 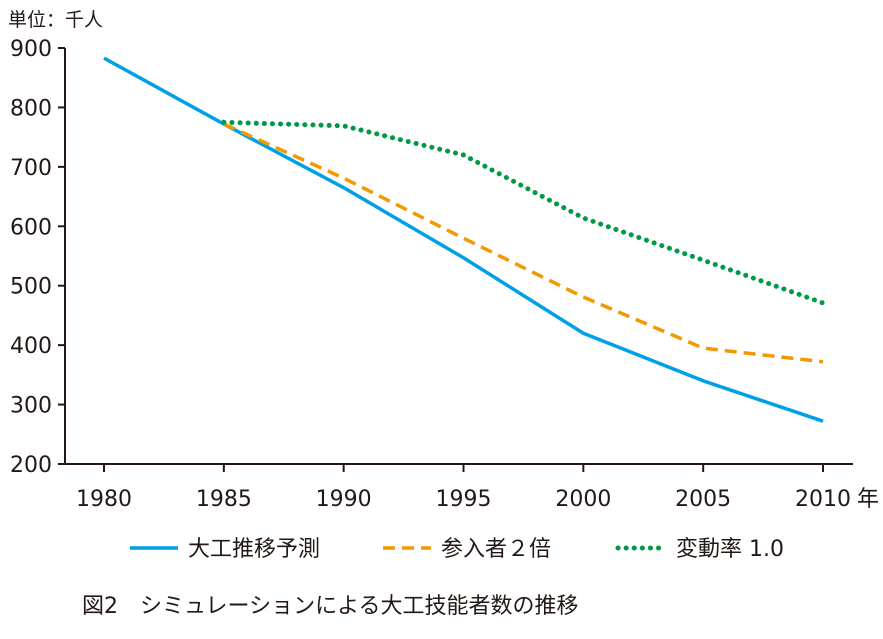 What do you see at coordinates (31, 465) in the screenshot?
I see `y-tick-label: 200` at bounding box center [31, 465].